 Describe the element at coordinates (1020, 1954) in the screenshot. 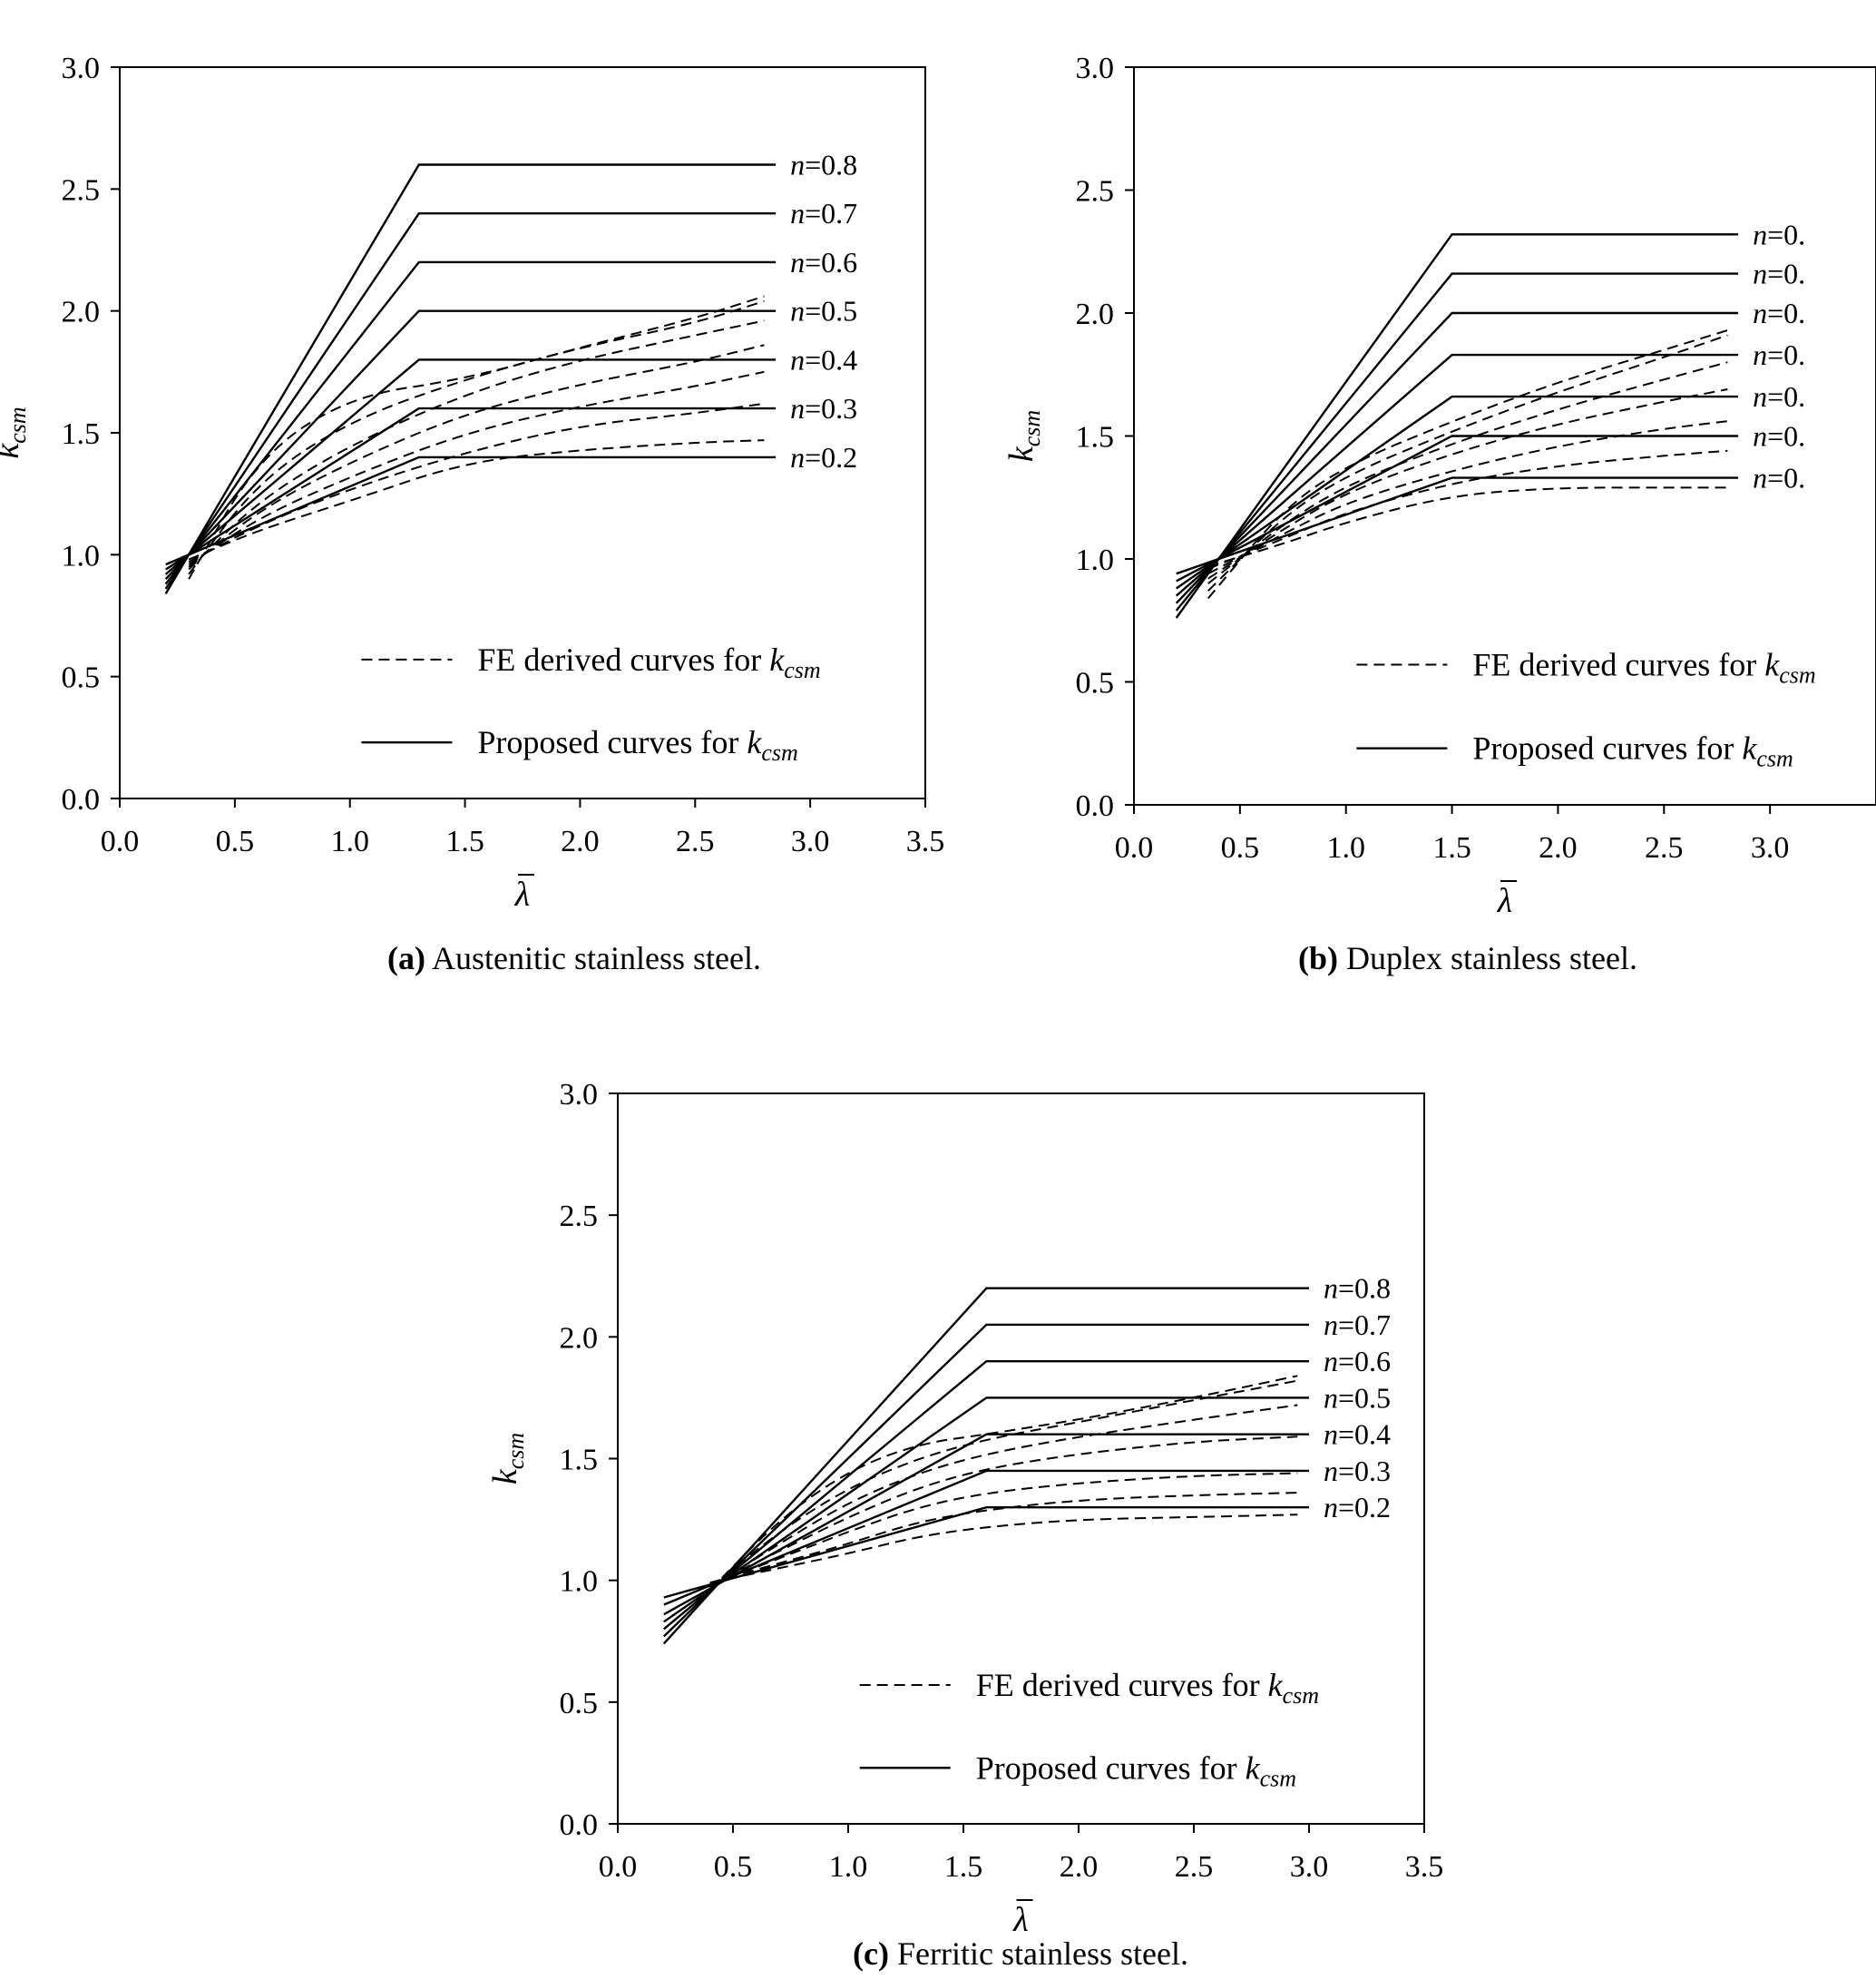

I see `panel-caption: (c) Ferritic stainless steel.` at that location.